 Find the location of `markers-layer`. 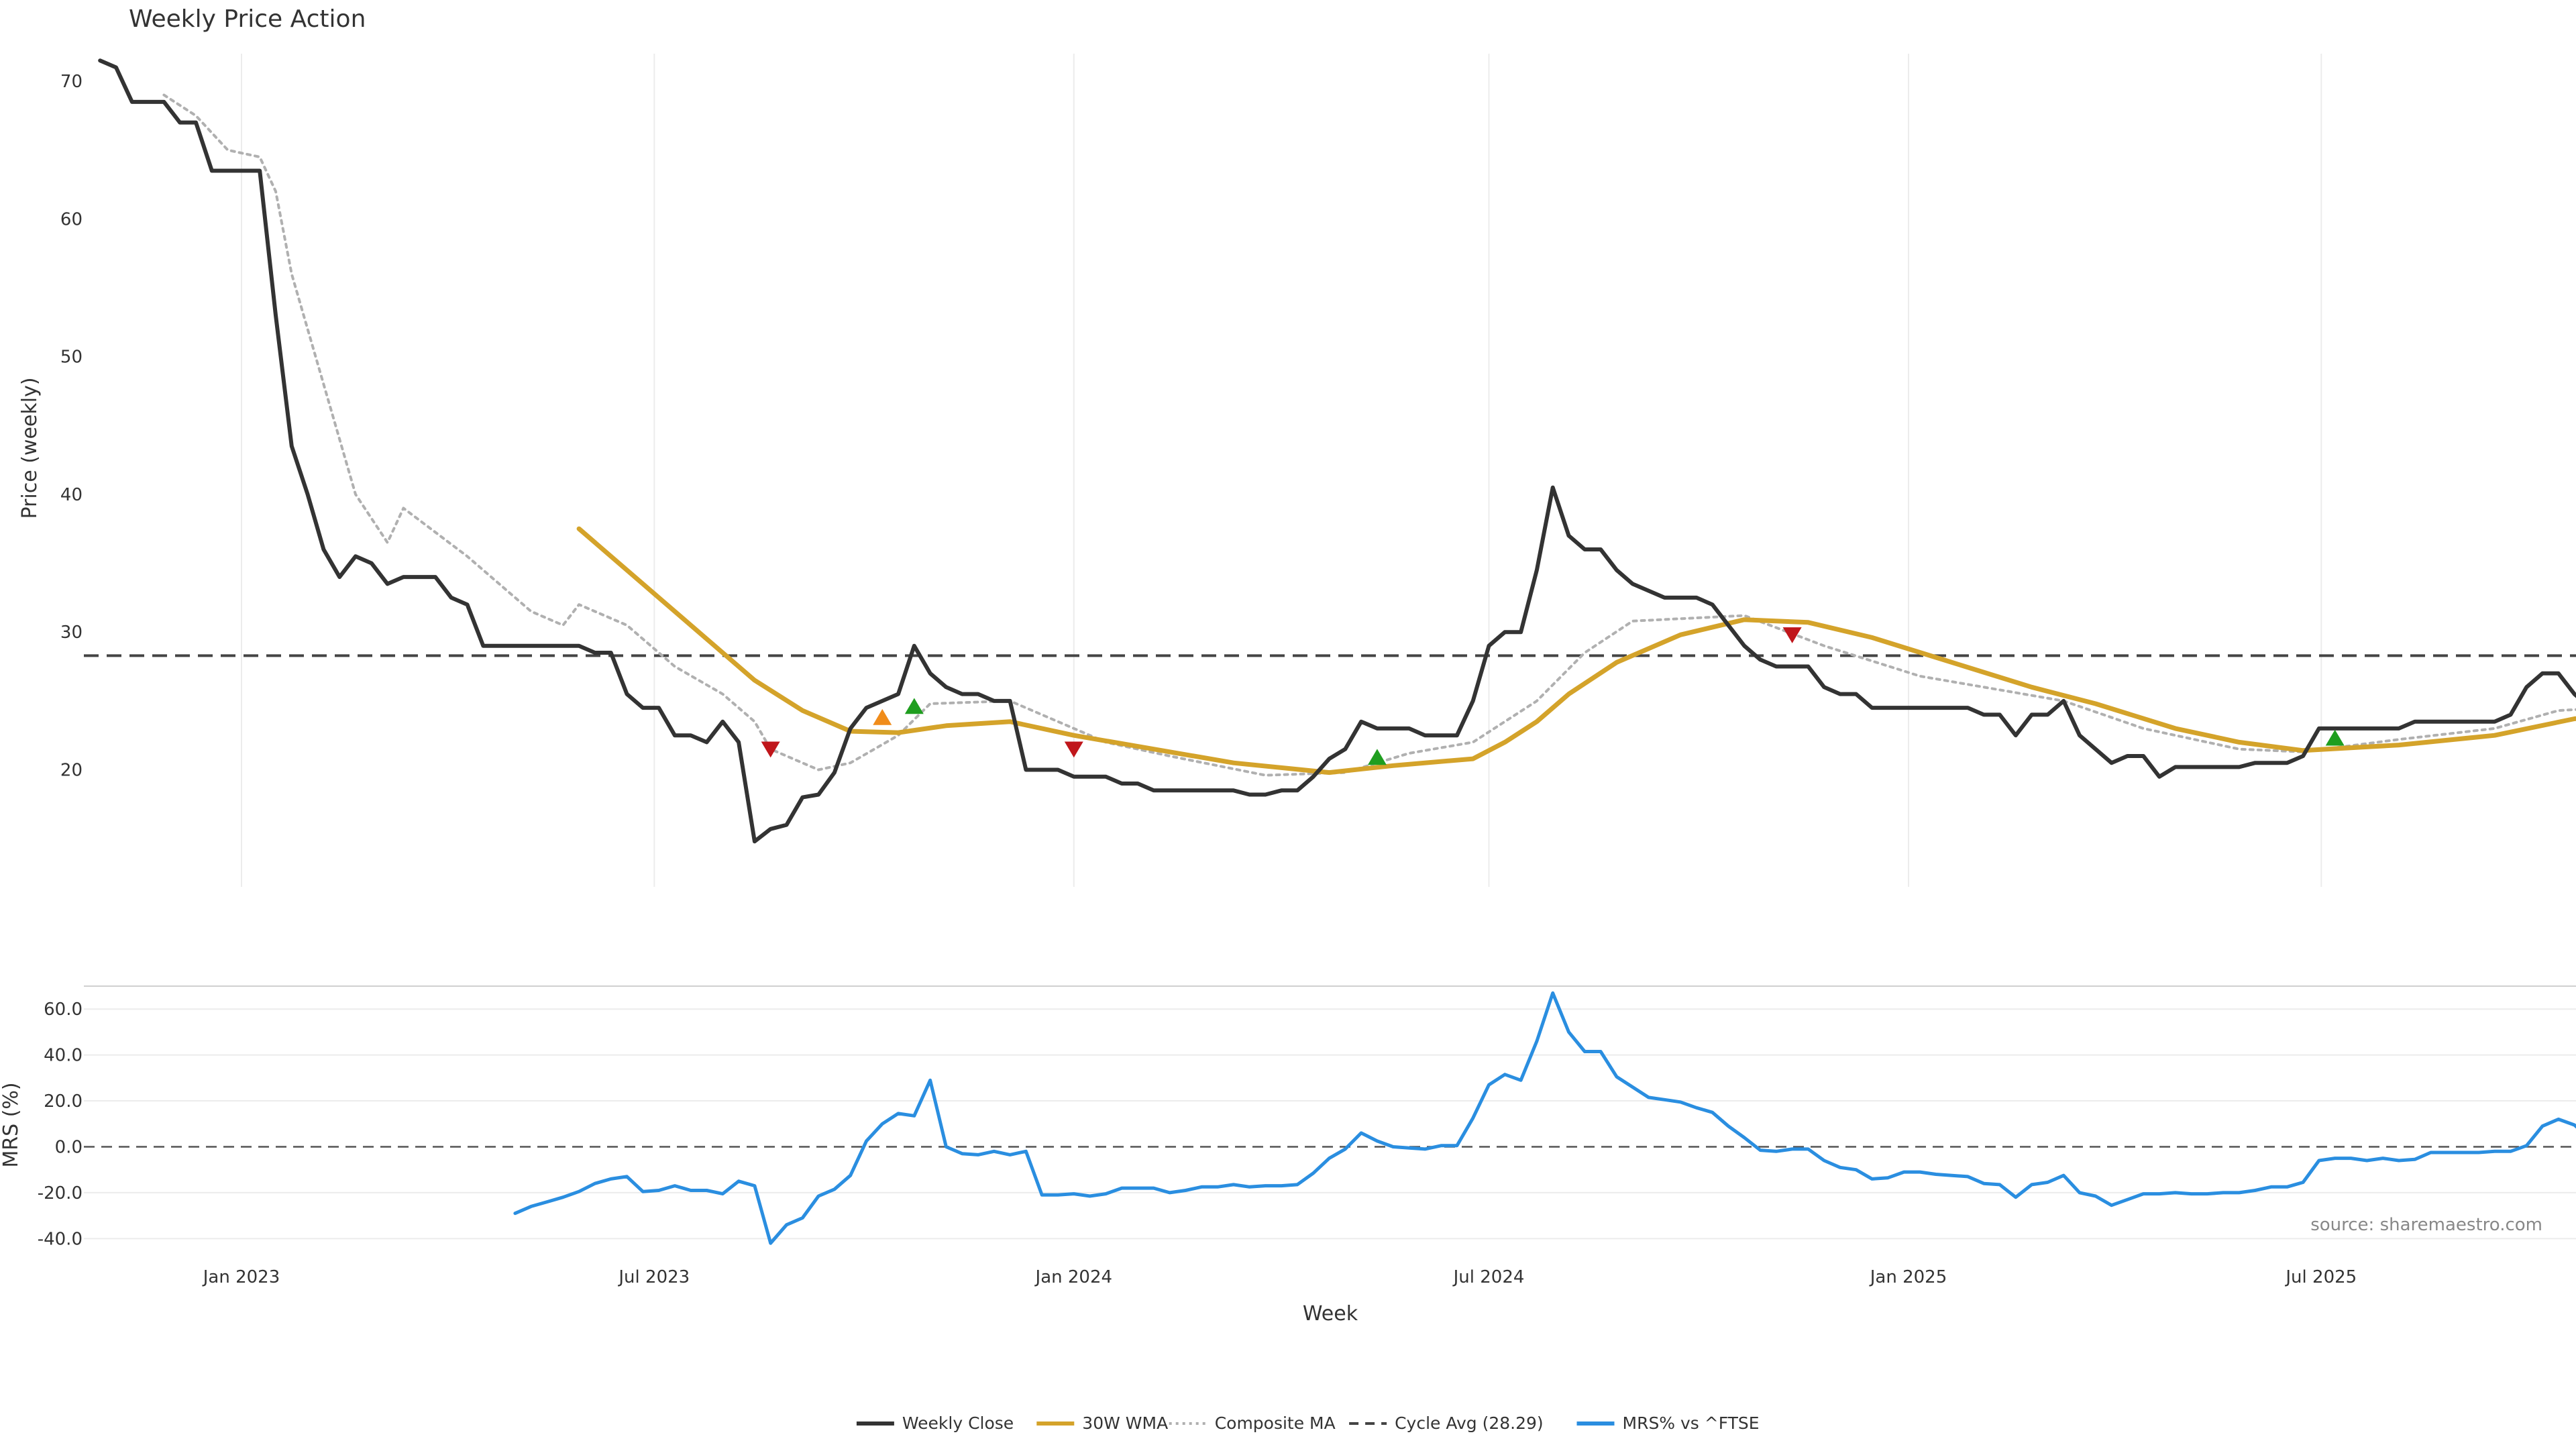

markers-layer is located at coordinates (1553, 696).